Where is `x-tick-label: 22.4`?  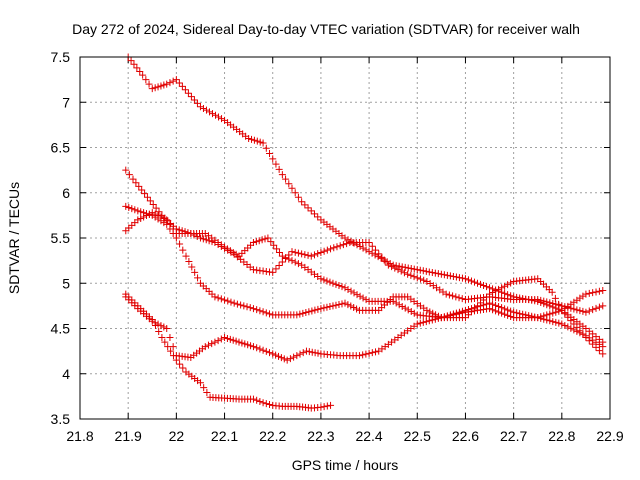
x-tick-label: 22.4 is located at coordinates (368, 436).